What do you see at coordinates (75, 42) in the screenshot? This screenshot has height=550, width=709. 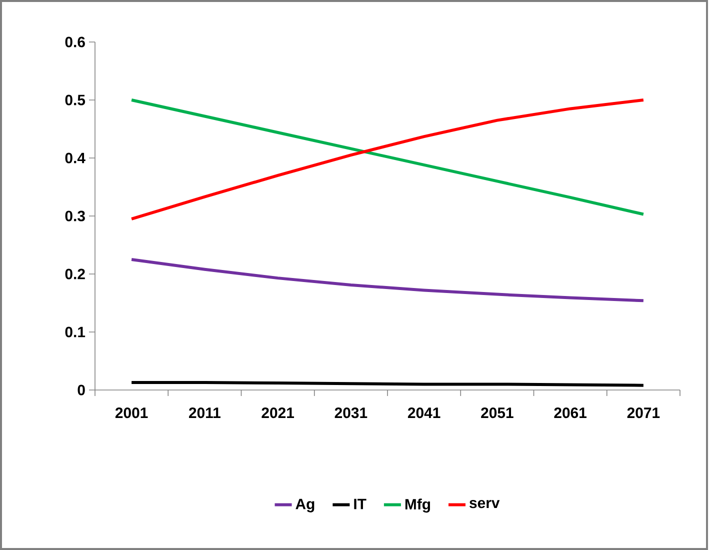 I see `y-tick-label: 0.6` at bounding box center [75, 42].